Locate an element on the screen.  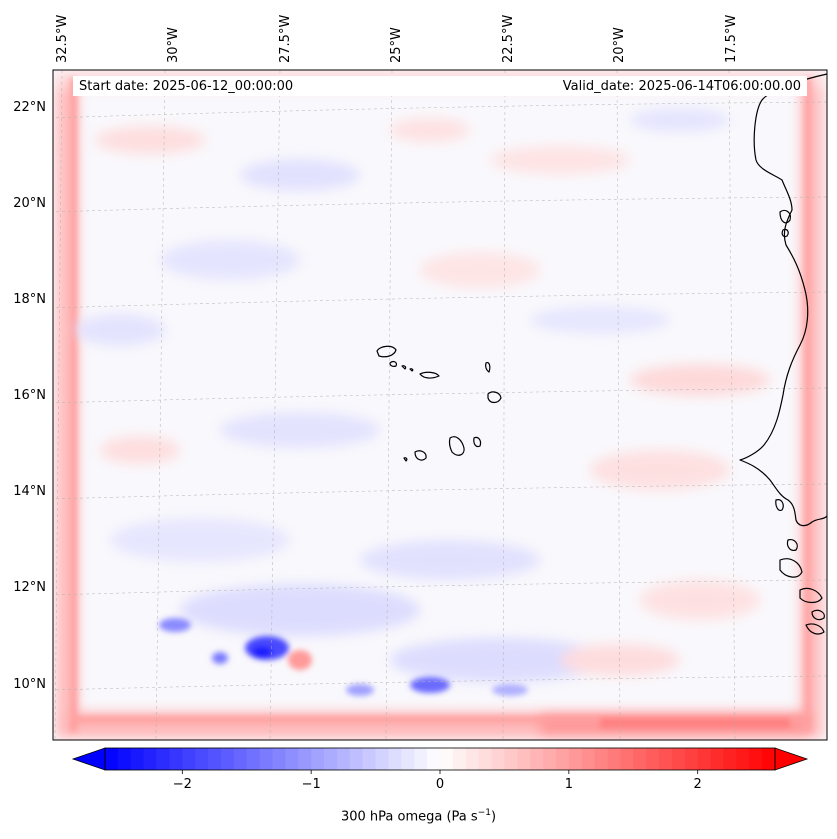
lat-label: 18°N is located at coordinates (29, 299).